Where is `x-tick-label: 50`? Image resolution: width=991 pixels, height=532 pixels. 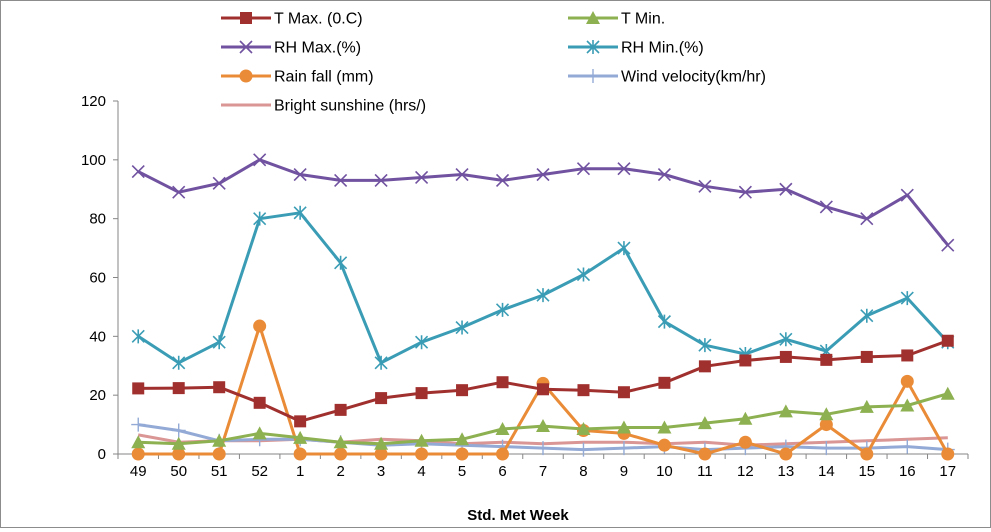
x-tick-label: 50 is located at coordinates (178, 471).